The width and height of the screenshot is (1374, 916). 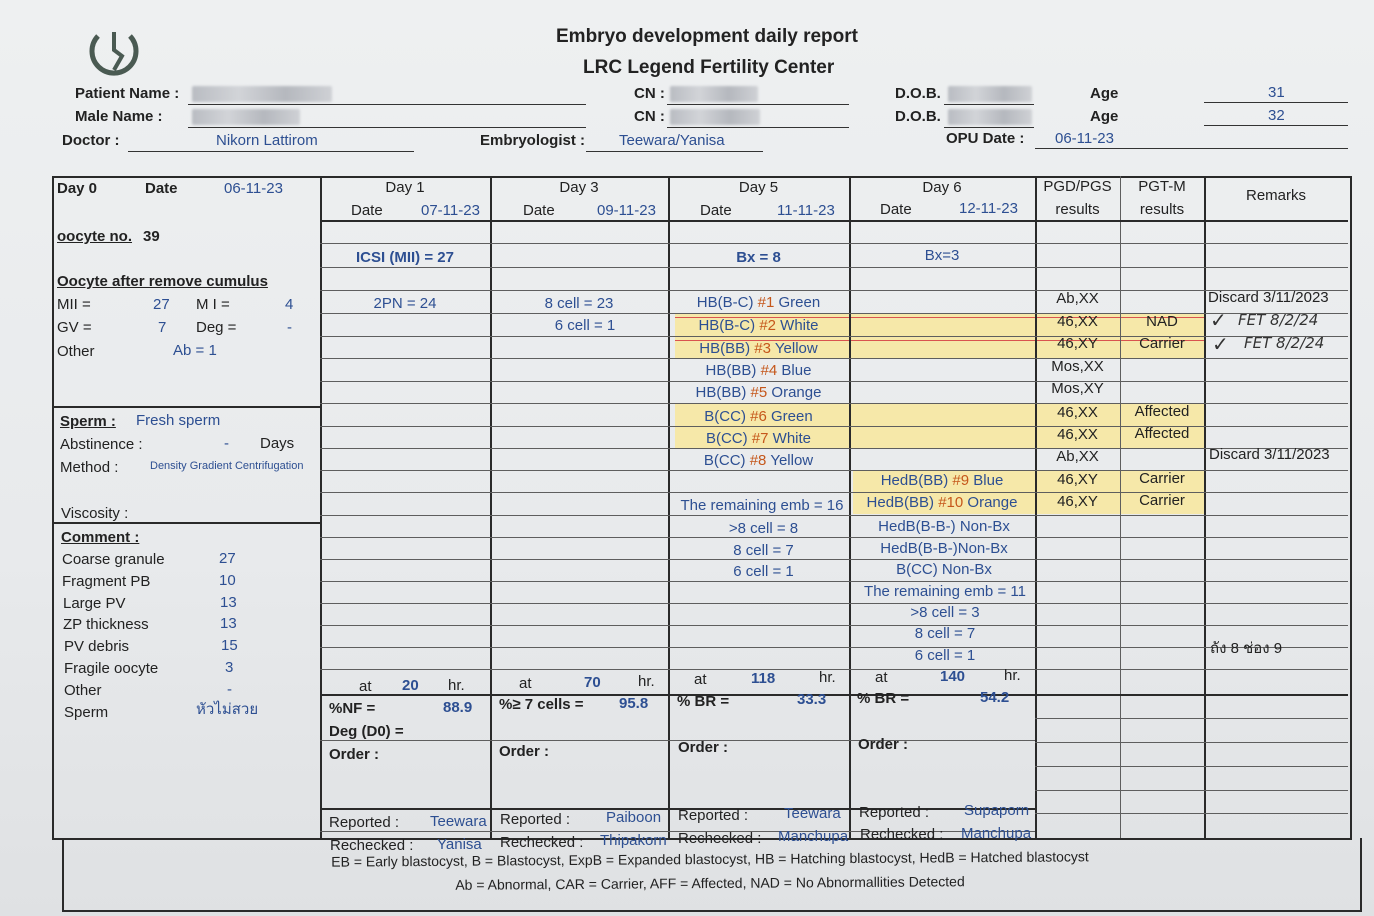 I want to click on day5-rest-row: 6 cell = 1, so click(x=763, y=571).